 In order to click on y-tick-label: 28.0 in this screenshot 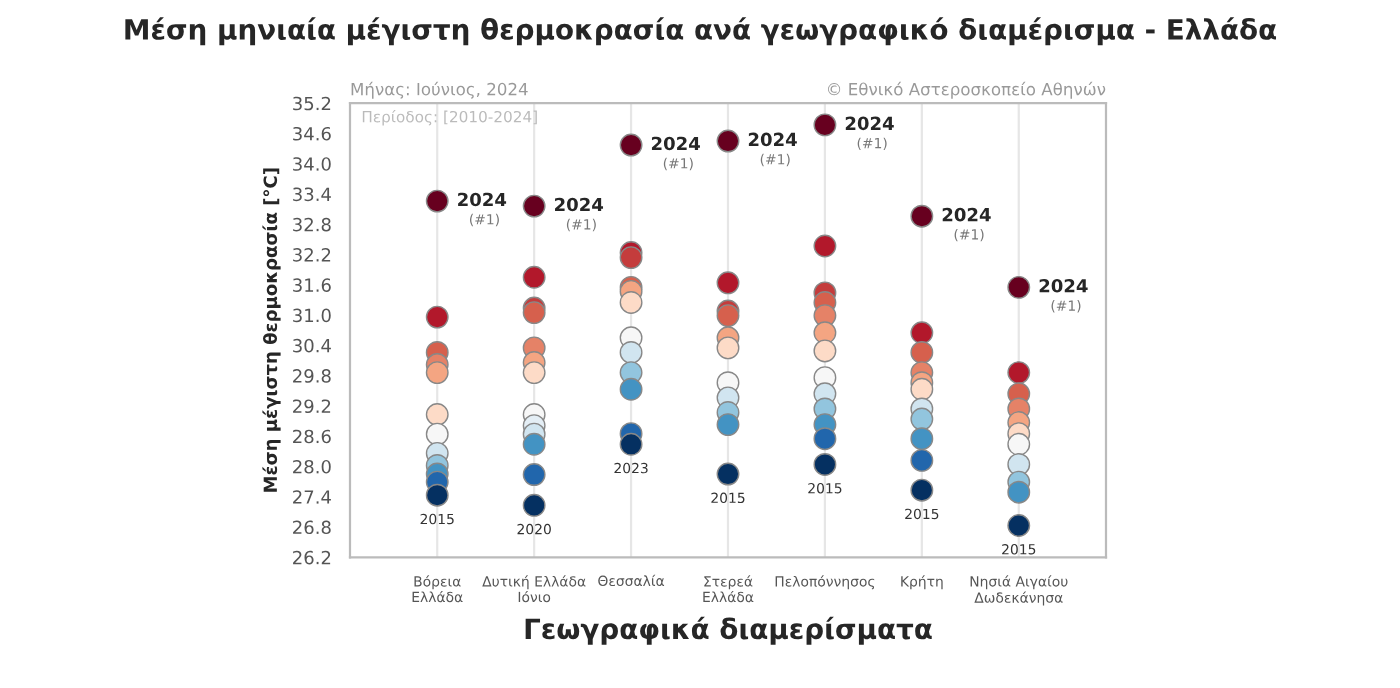, I will do `click(312, 466)`.